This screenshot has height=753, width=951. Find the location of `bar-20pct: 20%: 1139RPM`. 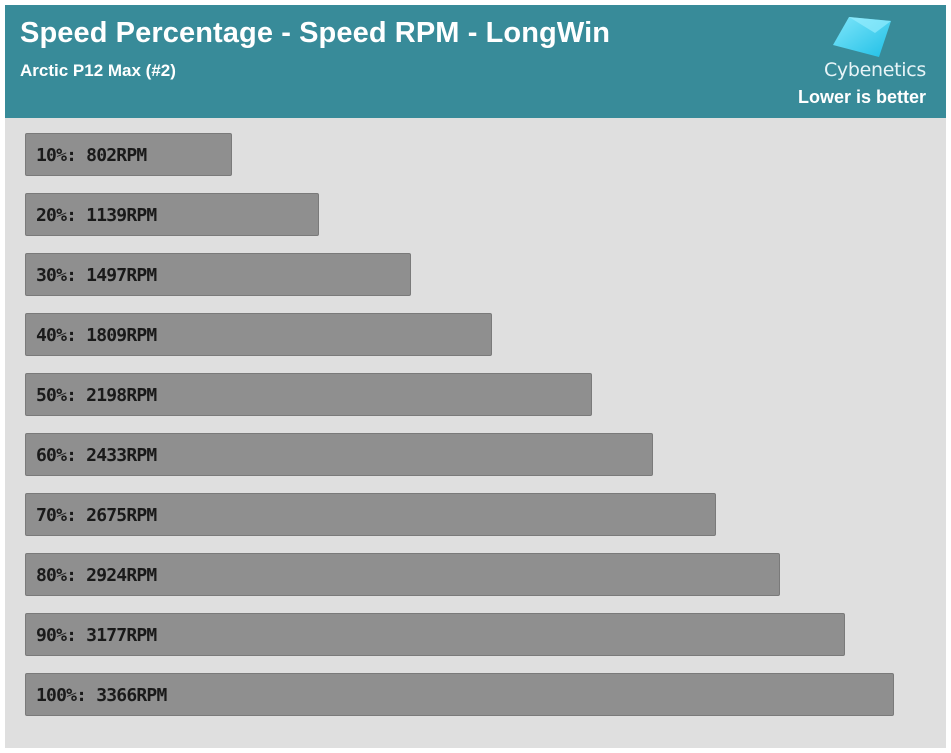

bar-20pct: 20%: 1139RPM is located at coordinates (172, 214).